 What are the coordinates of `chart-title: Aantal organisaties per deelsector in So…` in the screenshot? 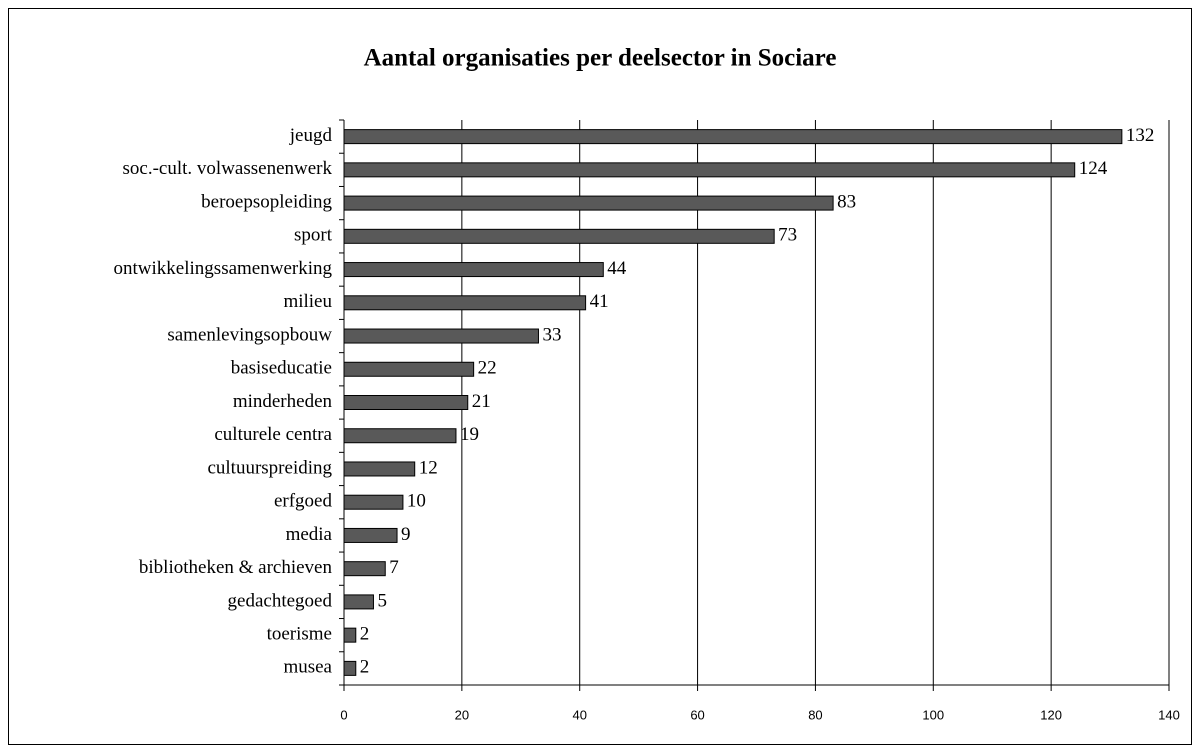 It's located at (600, 58).